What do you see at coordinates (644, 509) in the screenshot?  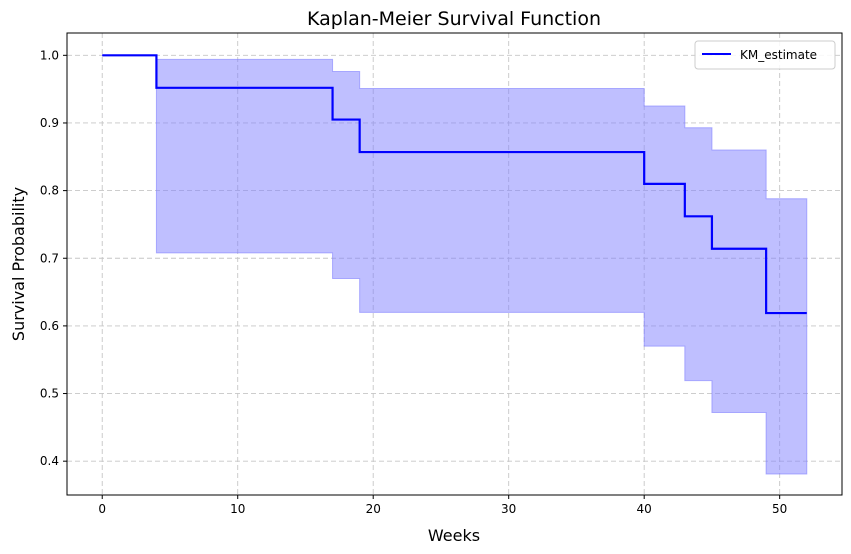 I see `x-tick-label: 40` at bounding box center [644, 509].